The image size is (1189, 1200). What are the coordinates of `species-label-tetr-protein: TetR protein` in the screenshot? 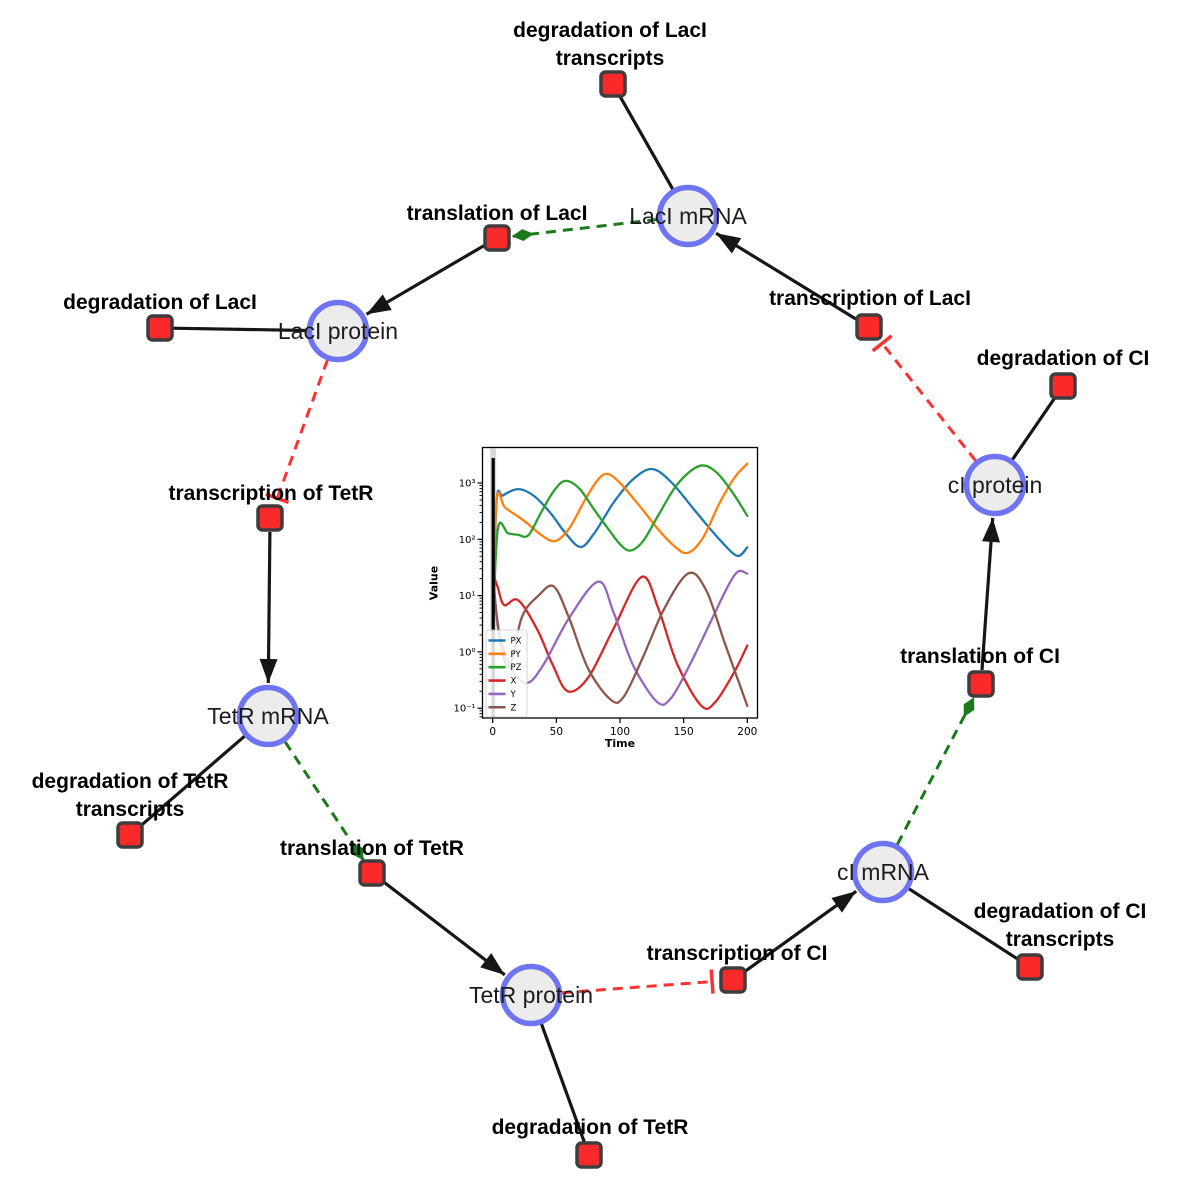 It's located at (531, 995).